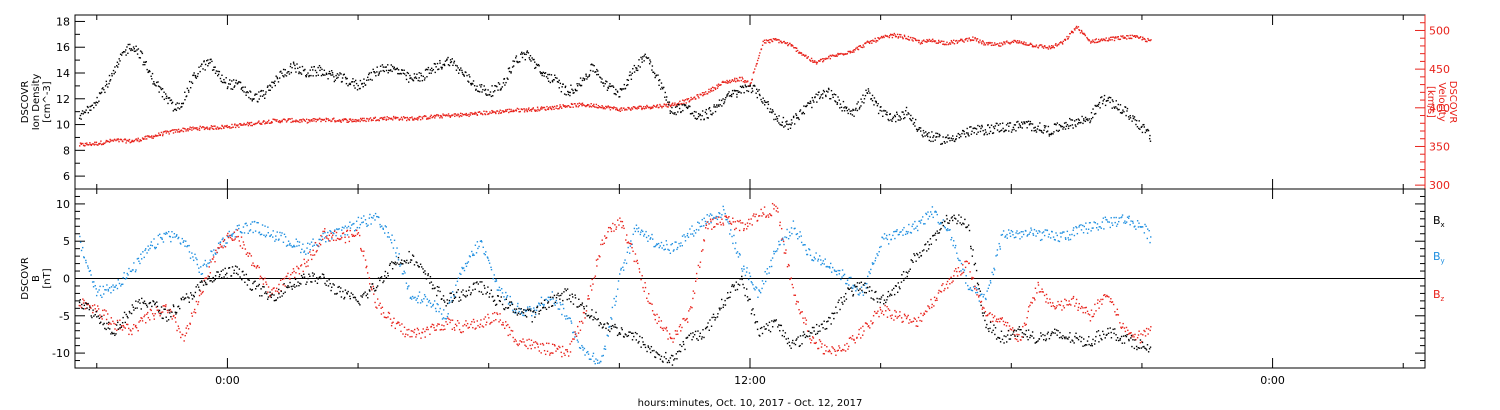 This screenshot has width=1500, height=410. I want to click on y-tick-label: -5, so click(64, 316).